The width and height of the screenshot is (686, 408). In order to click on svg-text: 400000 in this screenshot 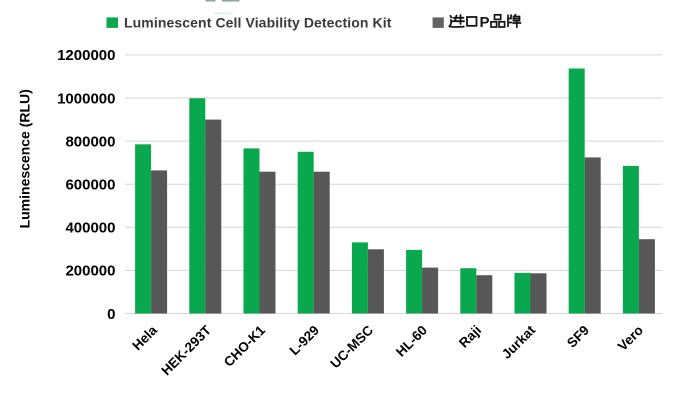, I will do `click(90, 228)`.